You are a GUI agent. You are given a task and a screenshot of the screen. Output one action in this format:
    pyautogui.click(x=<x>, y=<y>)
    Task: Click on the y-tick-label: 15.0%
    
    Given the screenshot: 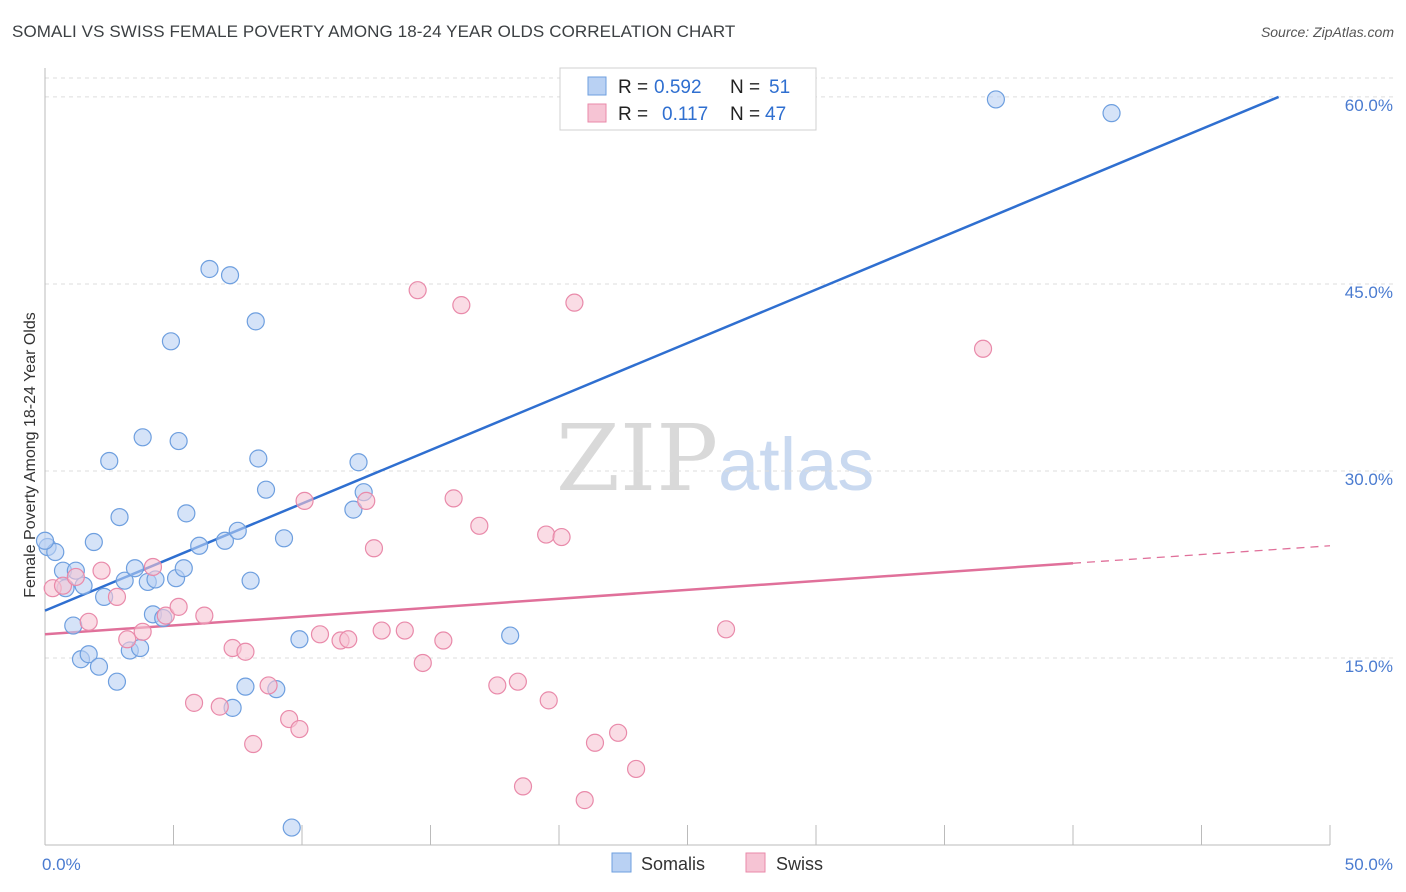 What is the action you would take?
    pyautogui.click(x=1369, y=666)
    